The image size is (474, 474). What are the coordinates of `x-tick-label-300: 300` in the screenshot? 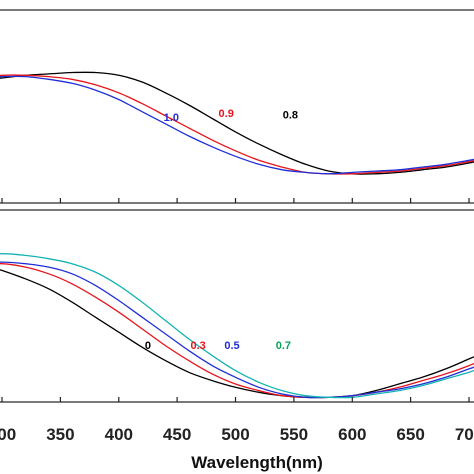 It's located at (8, 434).